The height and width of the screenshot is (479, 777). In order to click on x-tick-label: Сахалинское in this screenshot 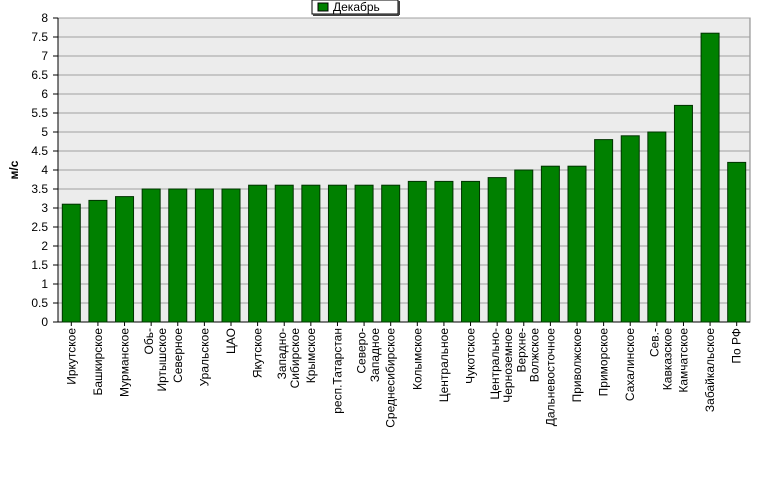, I will do `click(630, 364)`.